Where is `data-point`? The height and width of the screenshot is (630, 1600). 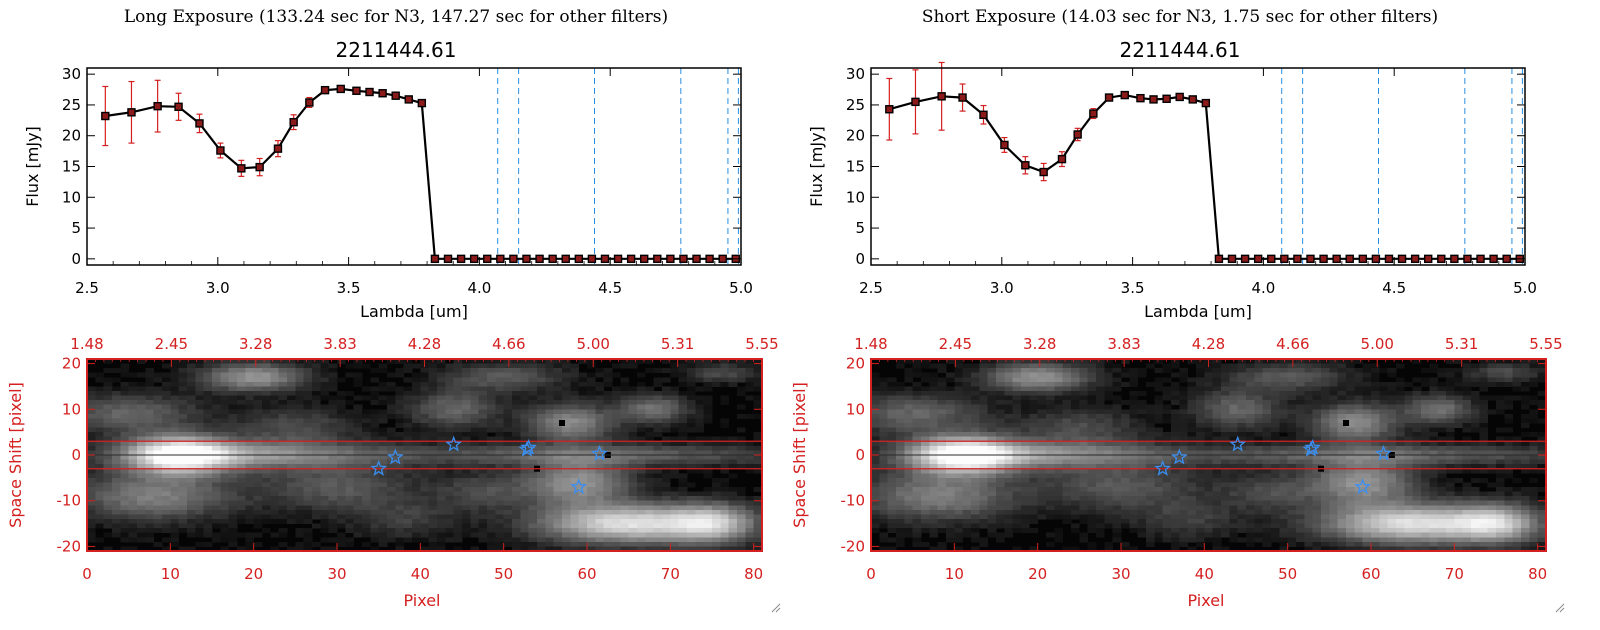 data-point is located at coordinates (1271, 259).